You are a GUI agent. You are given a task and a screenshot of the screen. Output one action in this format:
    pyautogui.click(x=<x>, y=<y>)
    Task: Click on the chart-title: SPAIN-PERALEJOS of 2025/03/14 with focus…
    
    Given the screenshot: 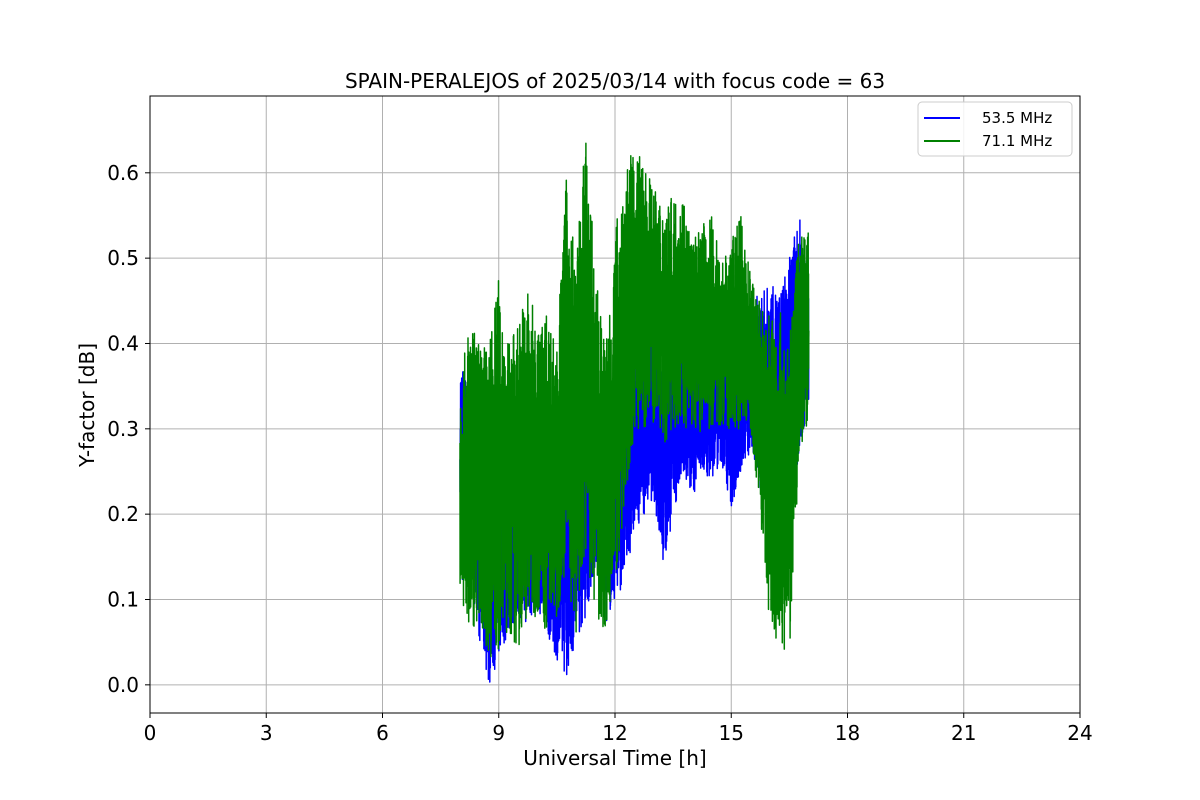 What is the action you would take?
    pyautogui.click(x=615, y=81)
    